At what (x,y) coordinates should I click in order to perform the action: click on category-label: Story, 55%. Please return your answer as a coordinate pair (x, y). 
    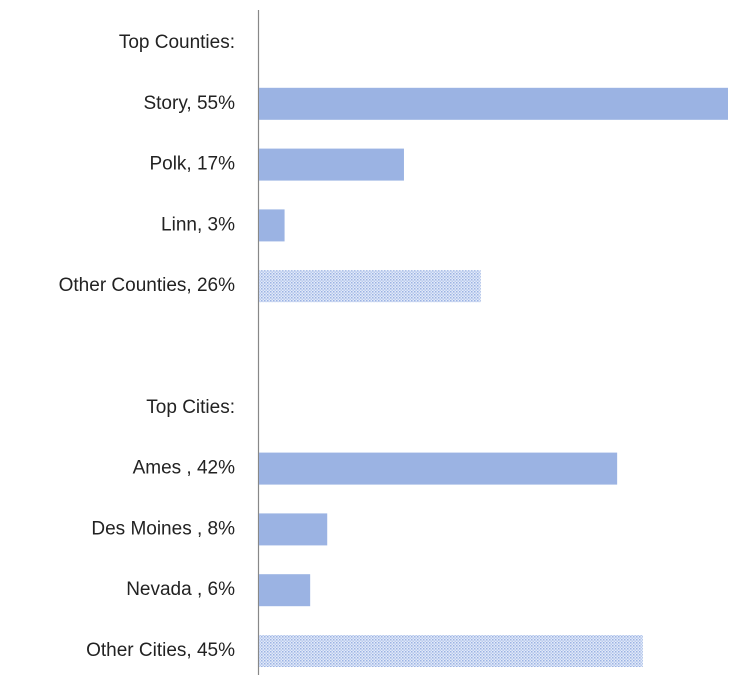
    Looking at the image, I should click on (189, 103).